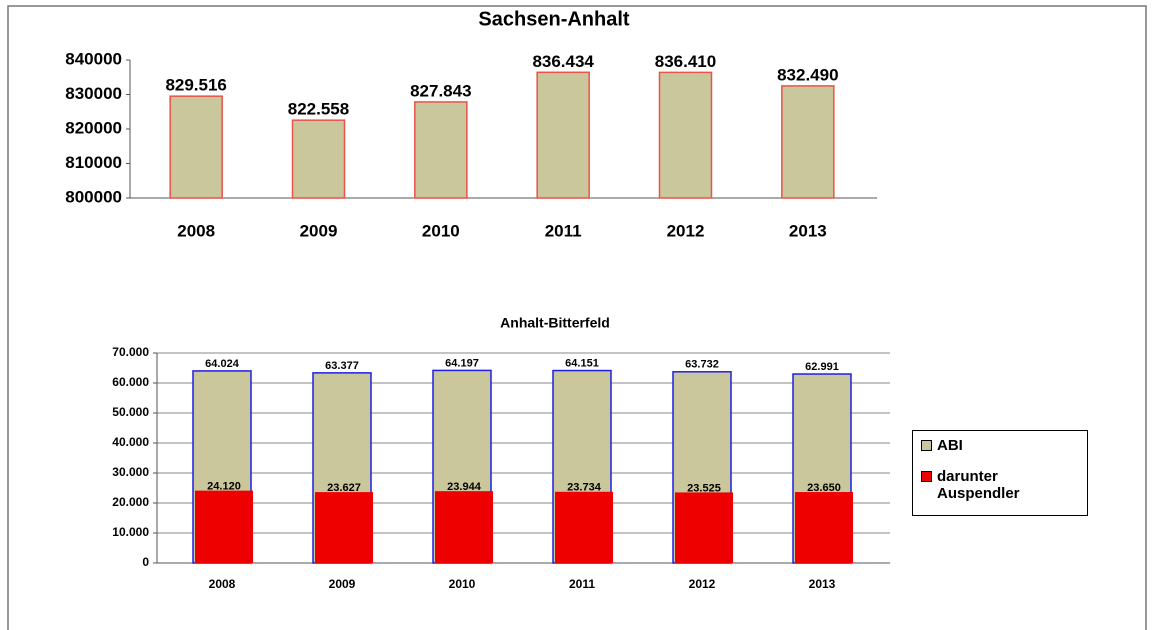  I want to click on data-label: 23.627, so click(344, 488).